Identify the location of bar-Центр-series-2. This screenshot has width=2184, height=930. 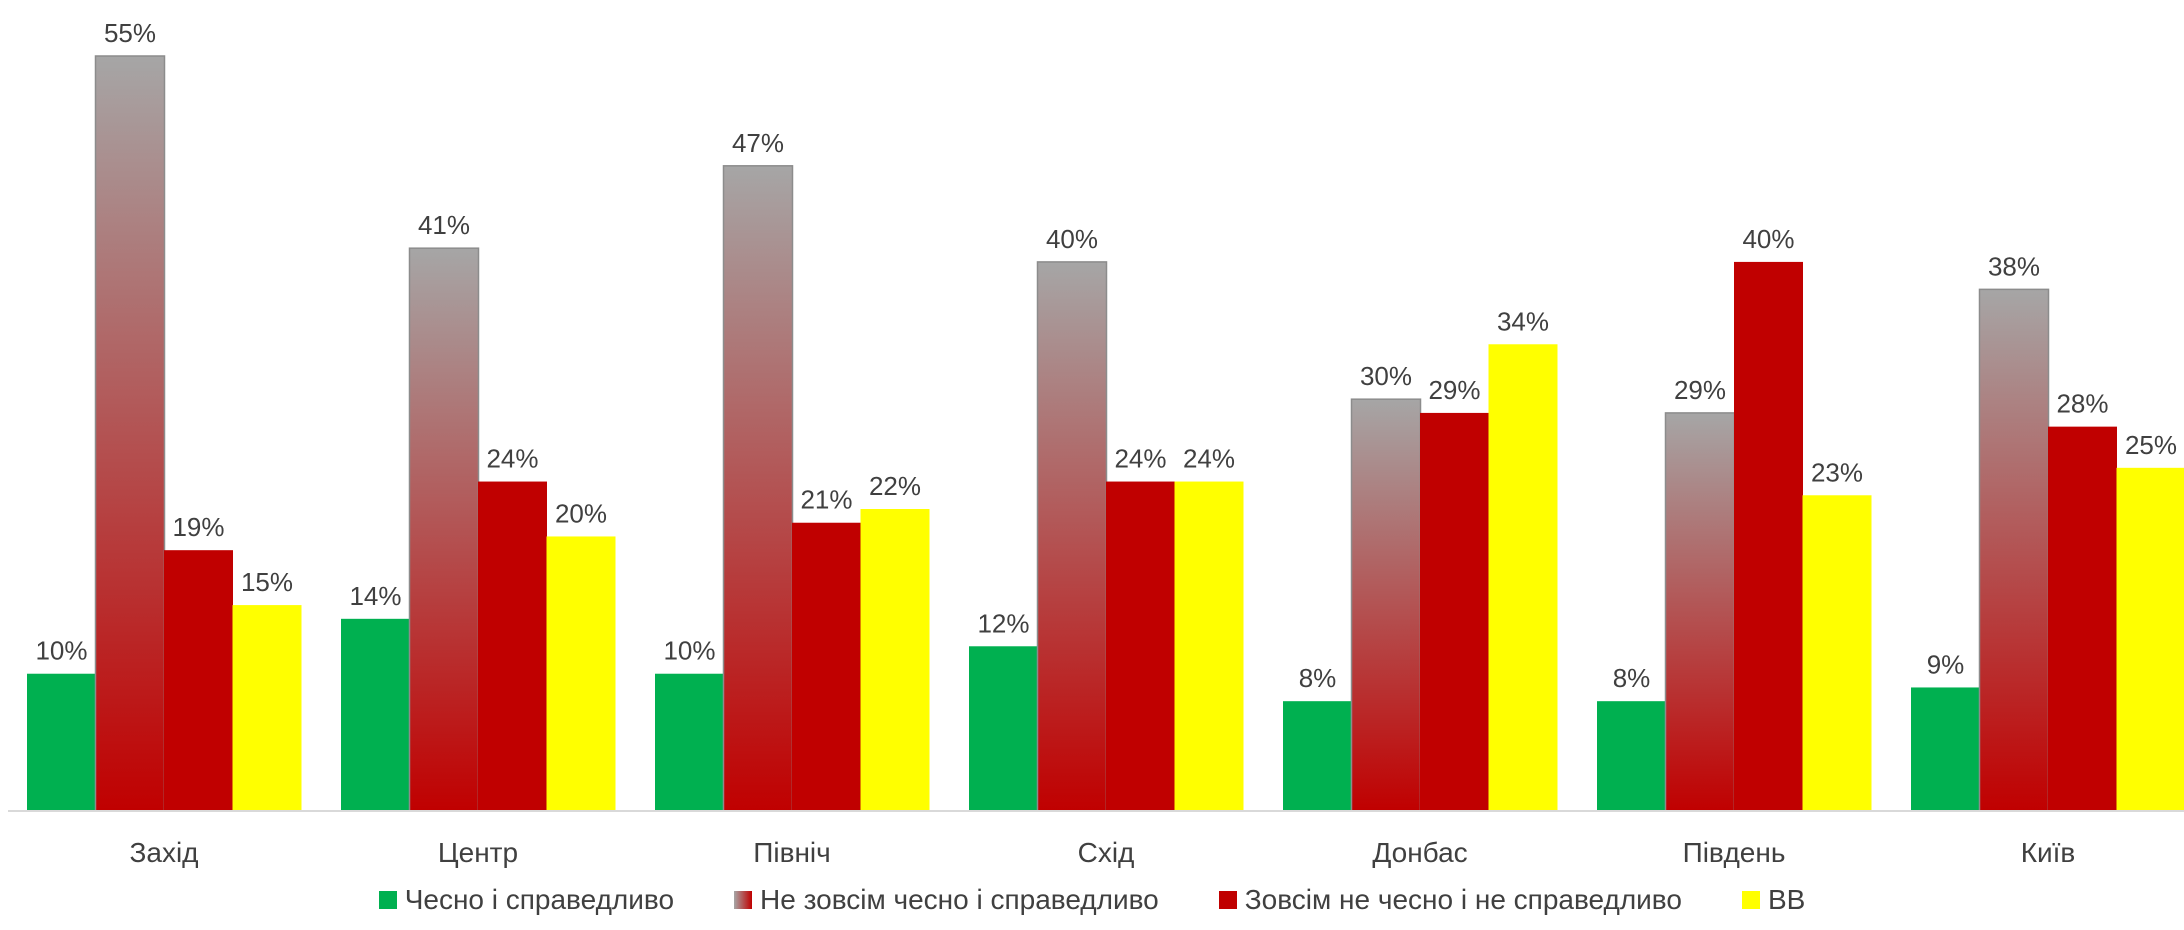
(444, 529).